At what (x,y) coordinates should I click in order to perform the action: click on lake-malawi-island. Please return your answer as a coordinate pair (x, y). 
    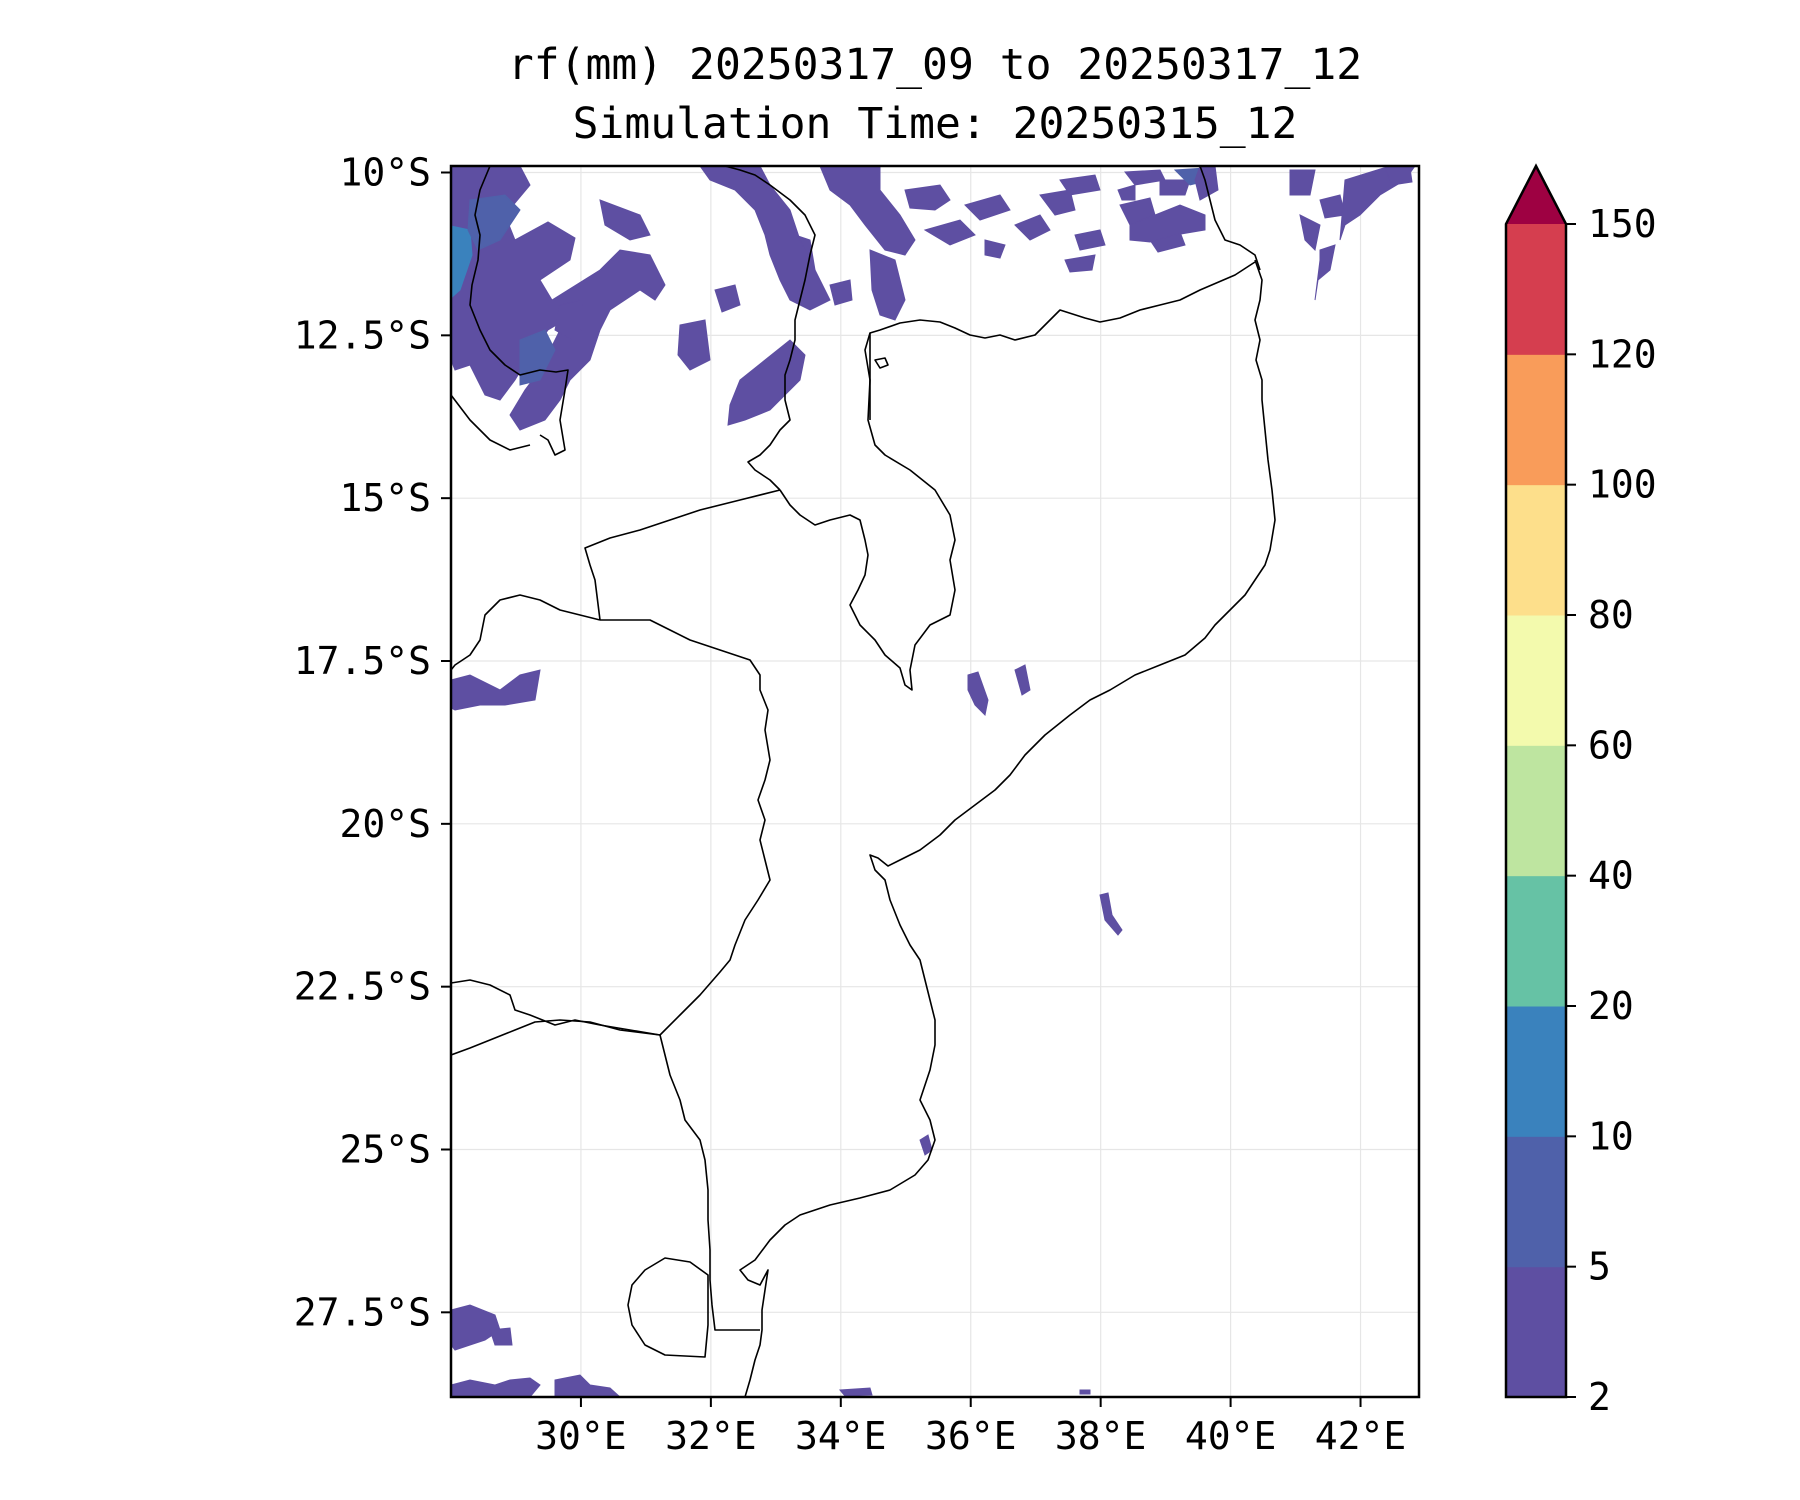
    Looking at the image, I should click on (881, 363).